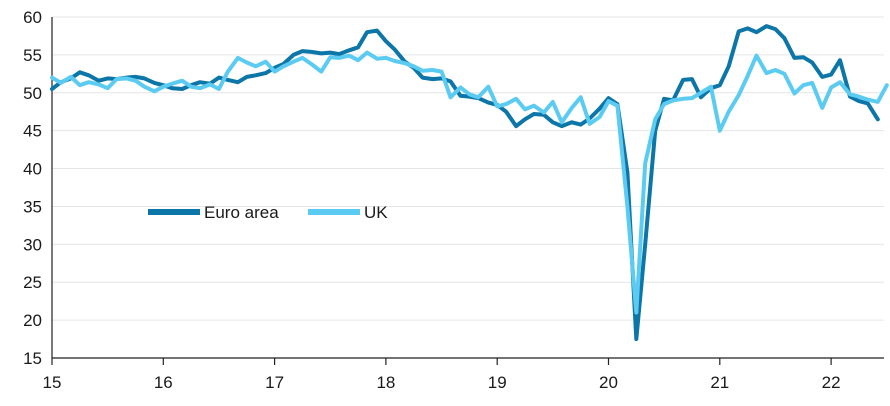 This screenshot has width=890, height=406. What do you see at coordinates (32, 93) in the screenshot?
I see `y-tick-label: 50` at bounding box center [32, 93].